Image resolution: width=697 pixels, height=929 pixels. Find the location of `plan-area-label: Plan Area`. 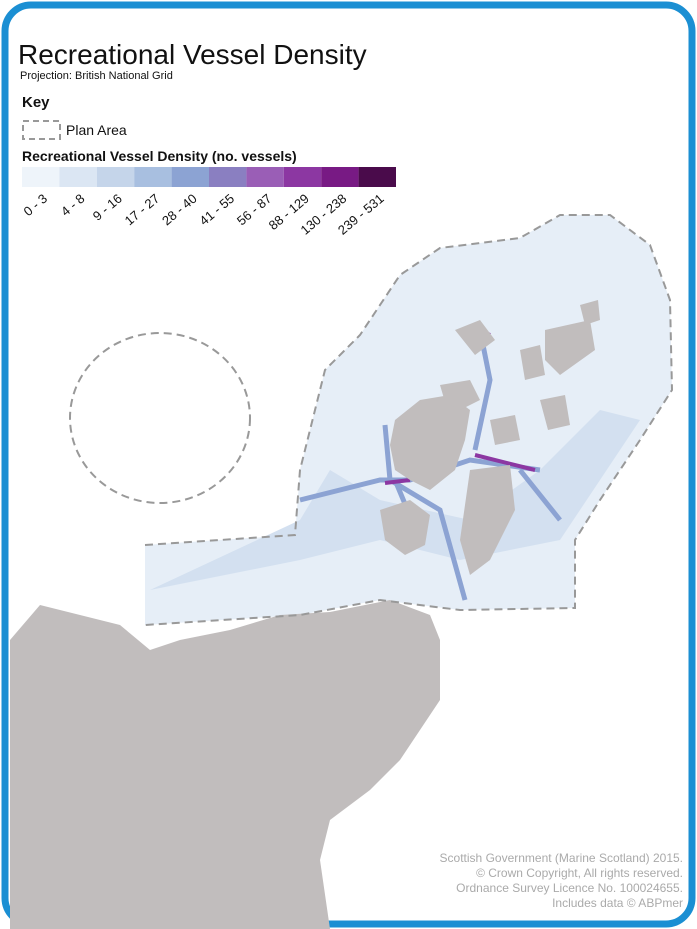

plan-area-label: Plan Area is located at coordinates (96, 130).